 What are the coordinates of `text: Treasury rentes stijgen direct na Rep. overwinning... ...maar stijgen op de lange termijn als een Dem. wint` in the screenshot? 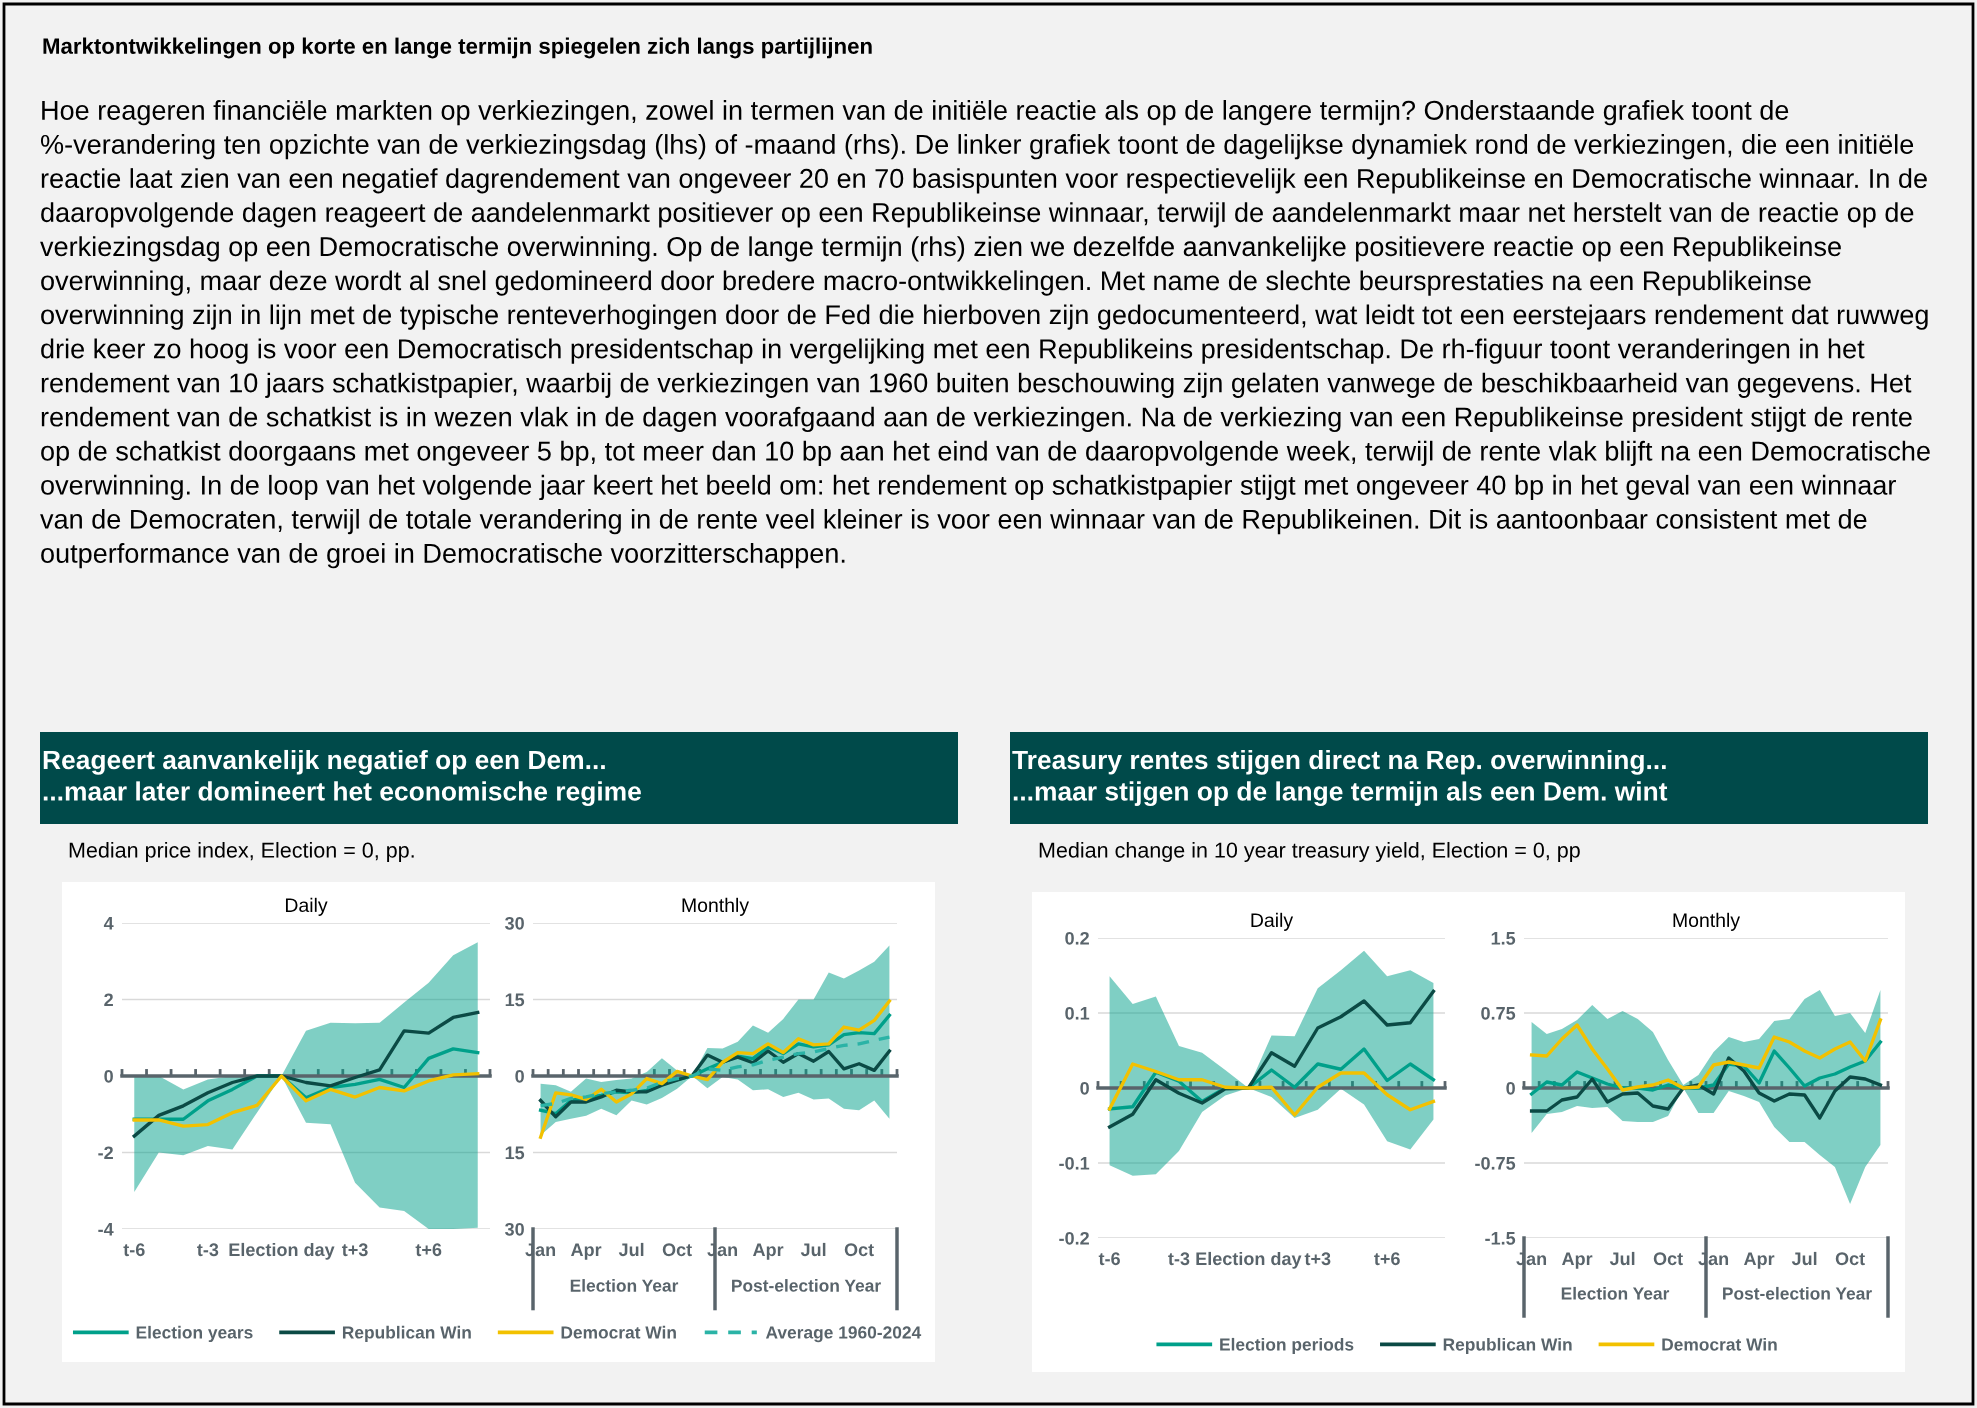 It's located at (1340, 778).